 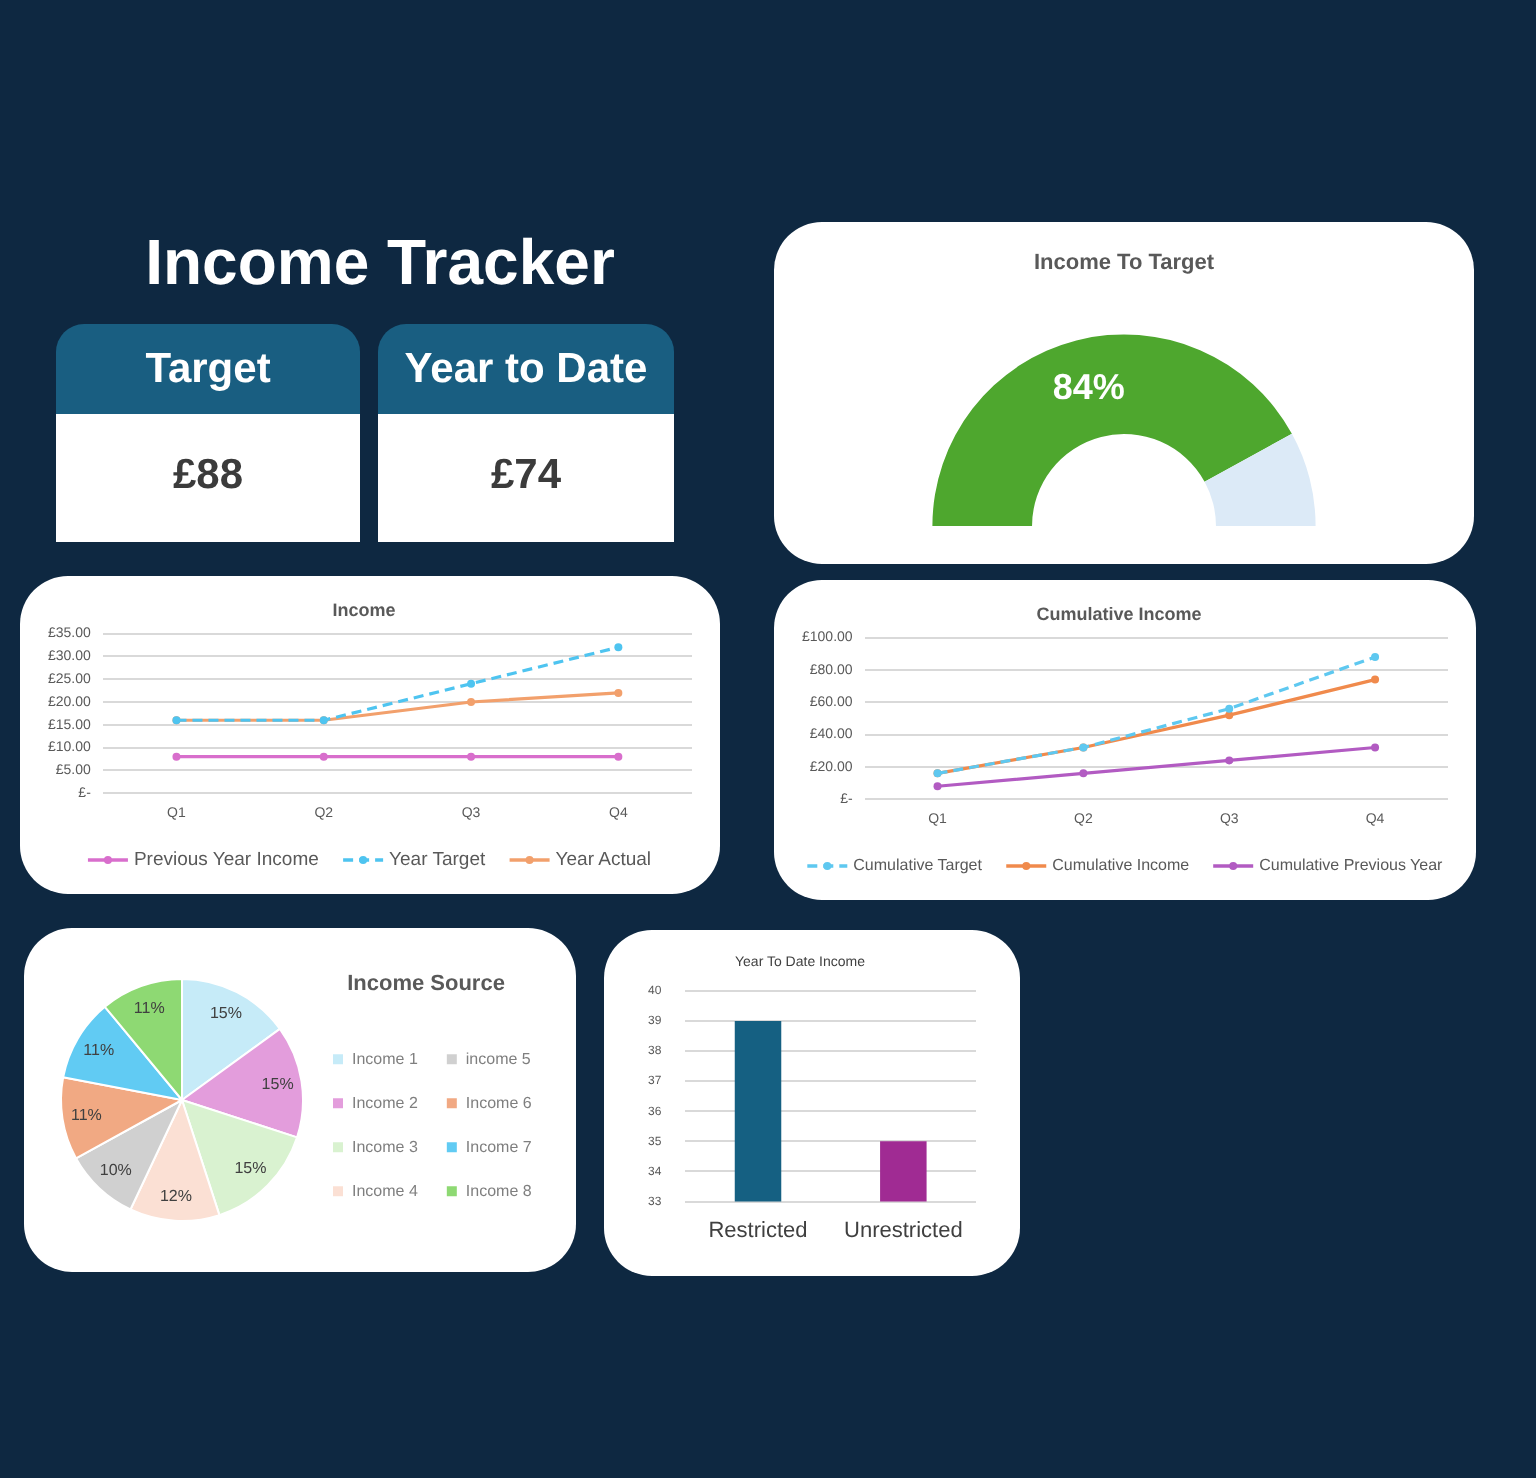 I want to click on legend-label: Income 7, so click(x=499, y=1146).